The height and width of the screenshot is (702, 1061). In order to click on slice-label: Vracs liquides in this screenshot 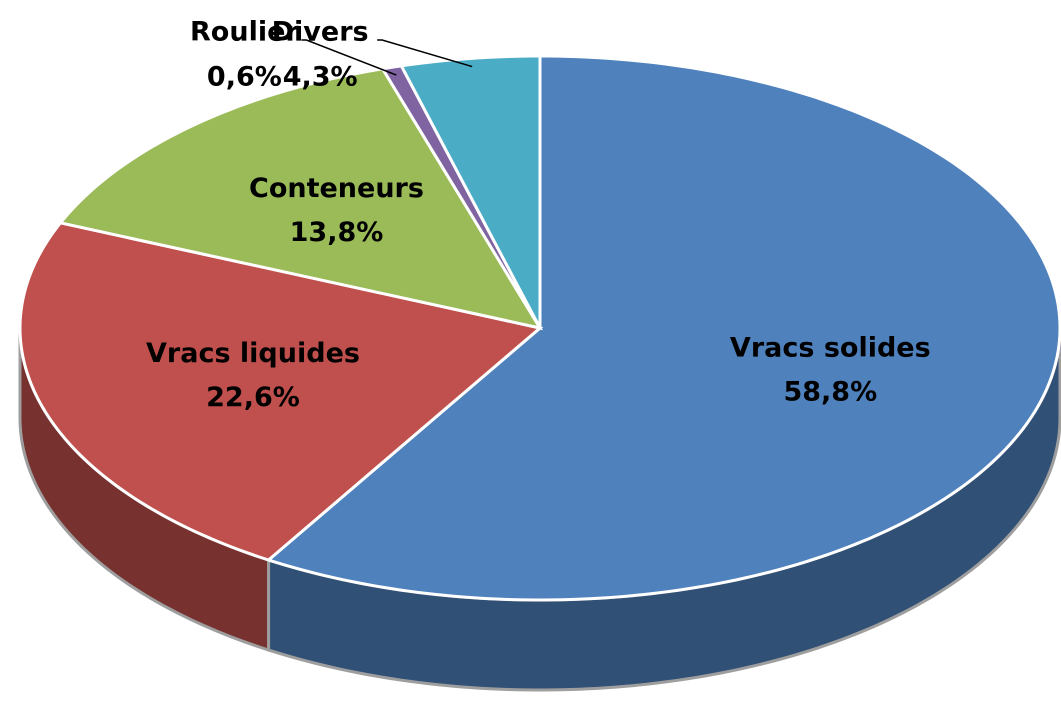, I will do `click(253, 353)`.